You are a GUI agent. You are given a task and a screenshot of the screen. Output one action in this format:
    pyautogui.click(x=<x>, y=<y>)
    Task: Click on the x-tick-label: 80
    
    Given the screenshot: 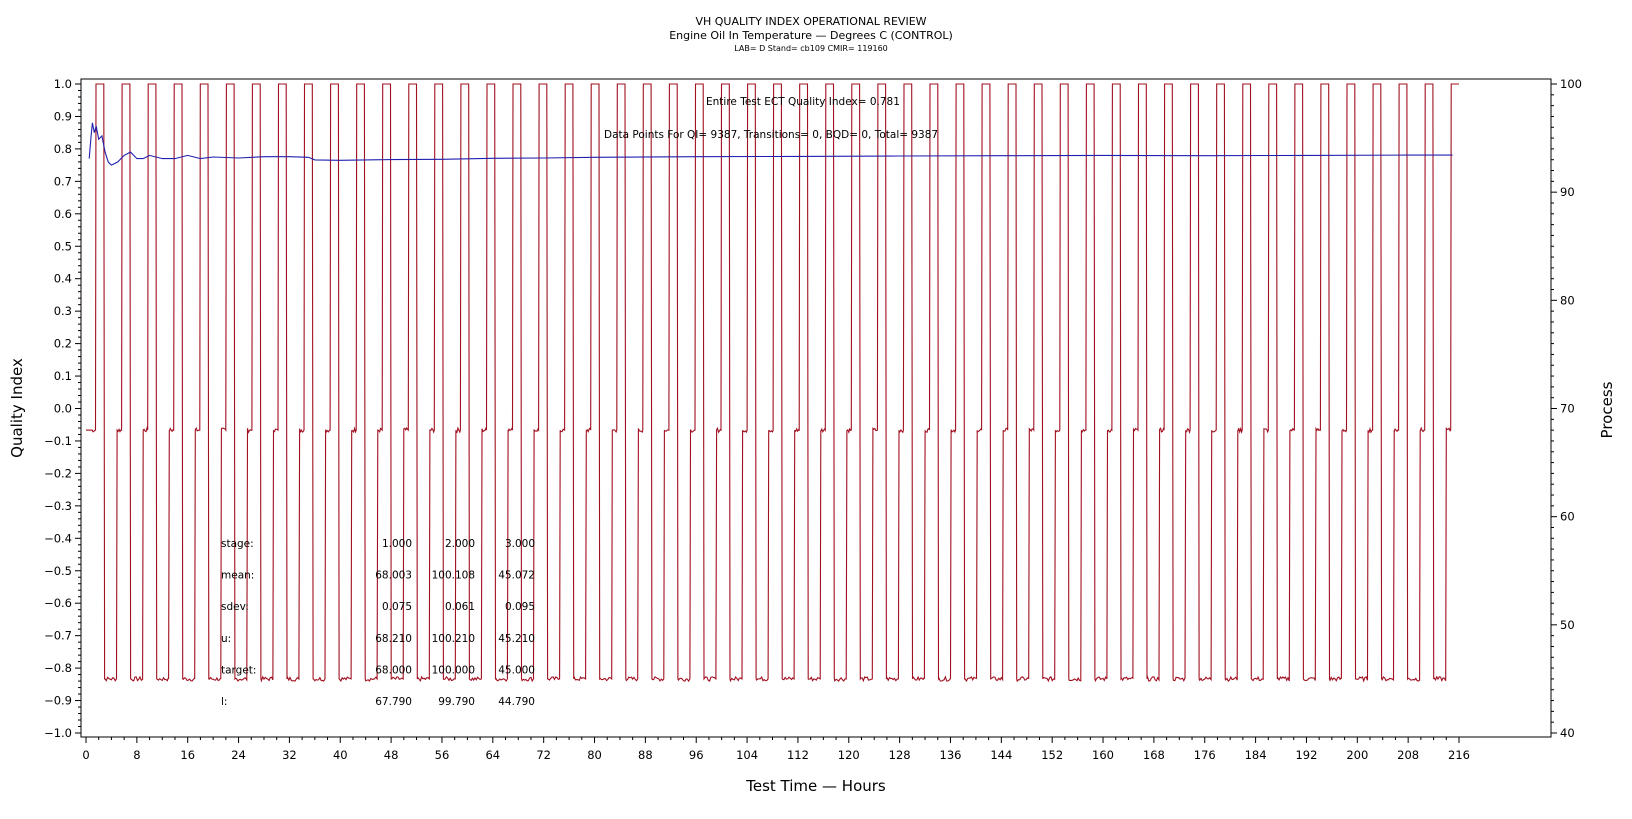 What is the action you would take?
    pyautogui.click(x=594, y=755)
    